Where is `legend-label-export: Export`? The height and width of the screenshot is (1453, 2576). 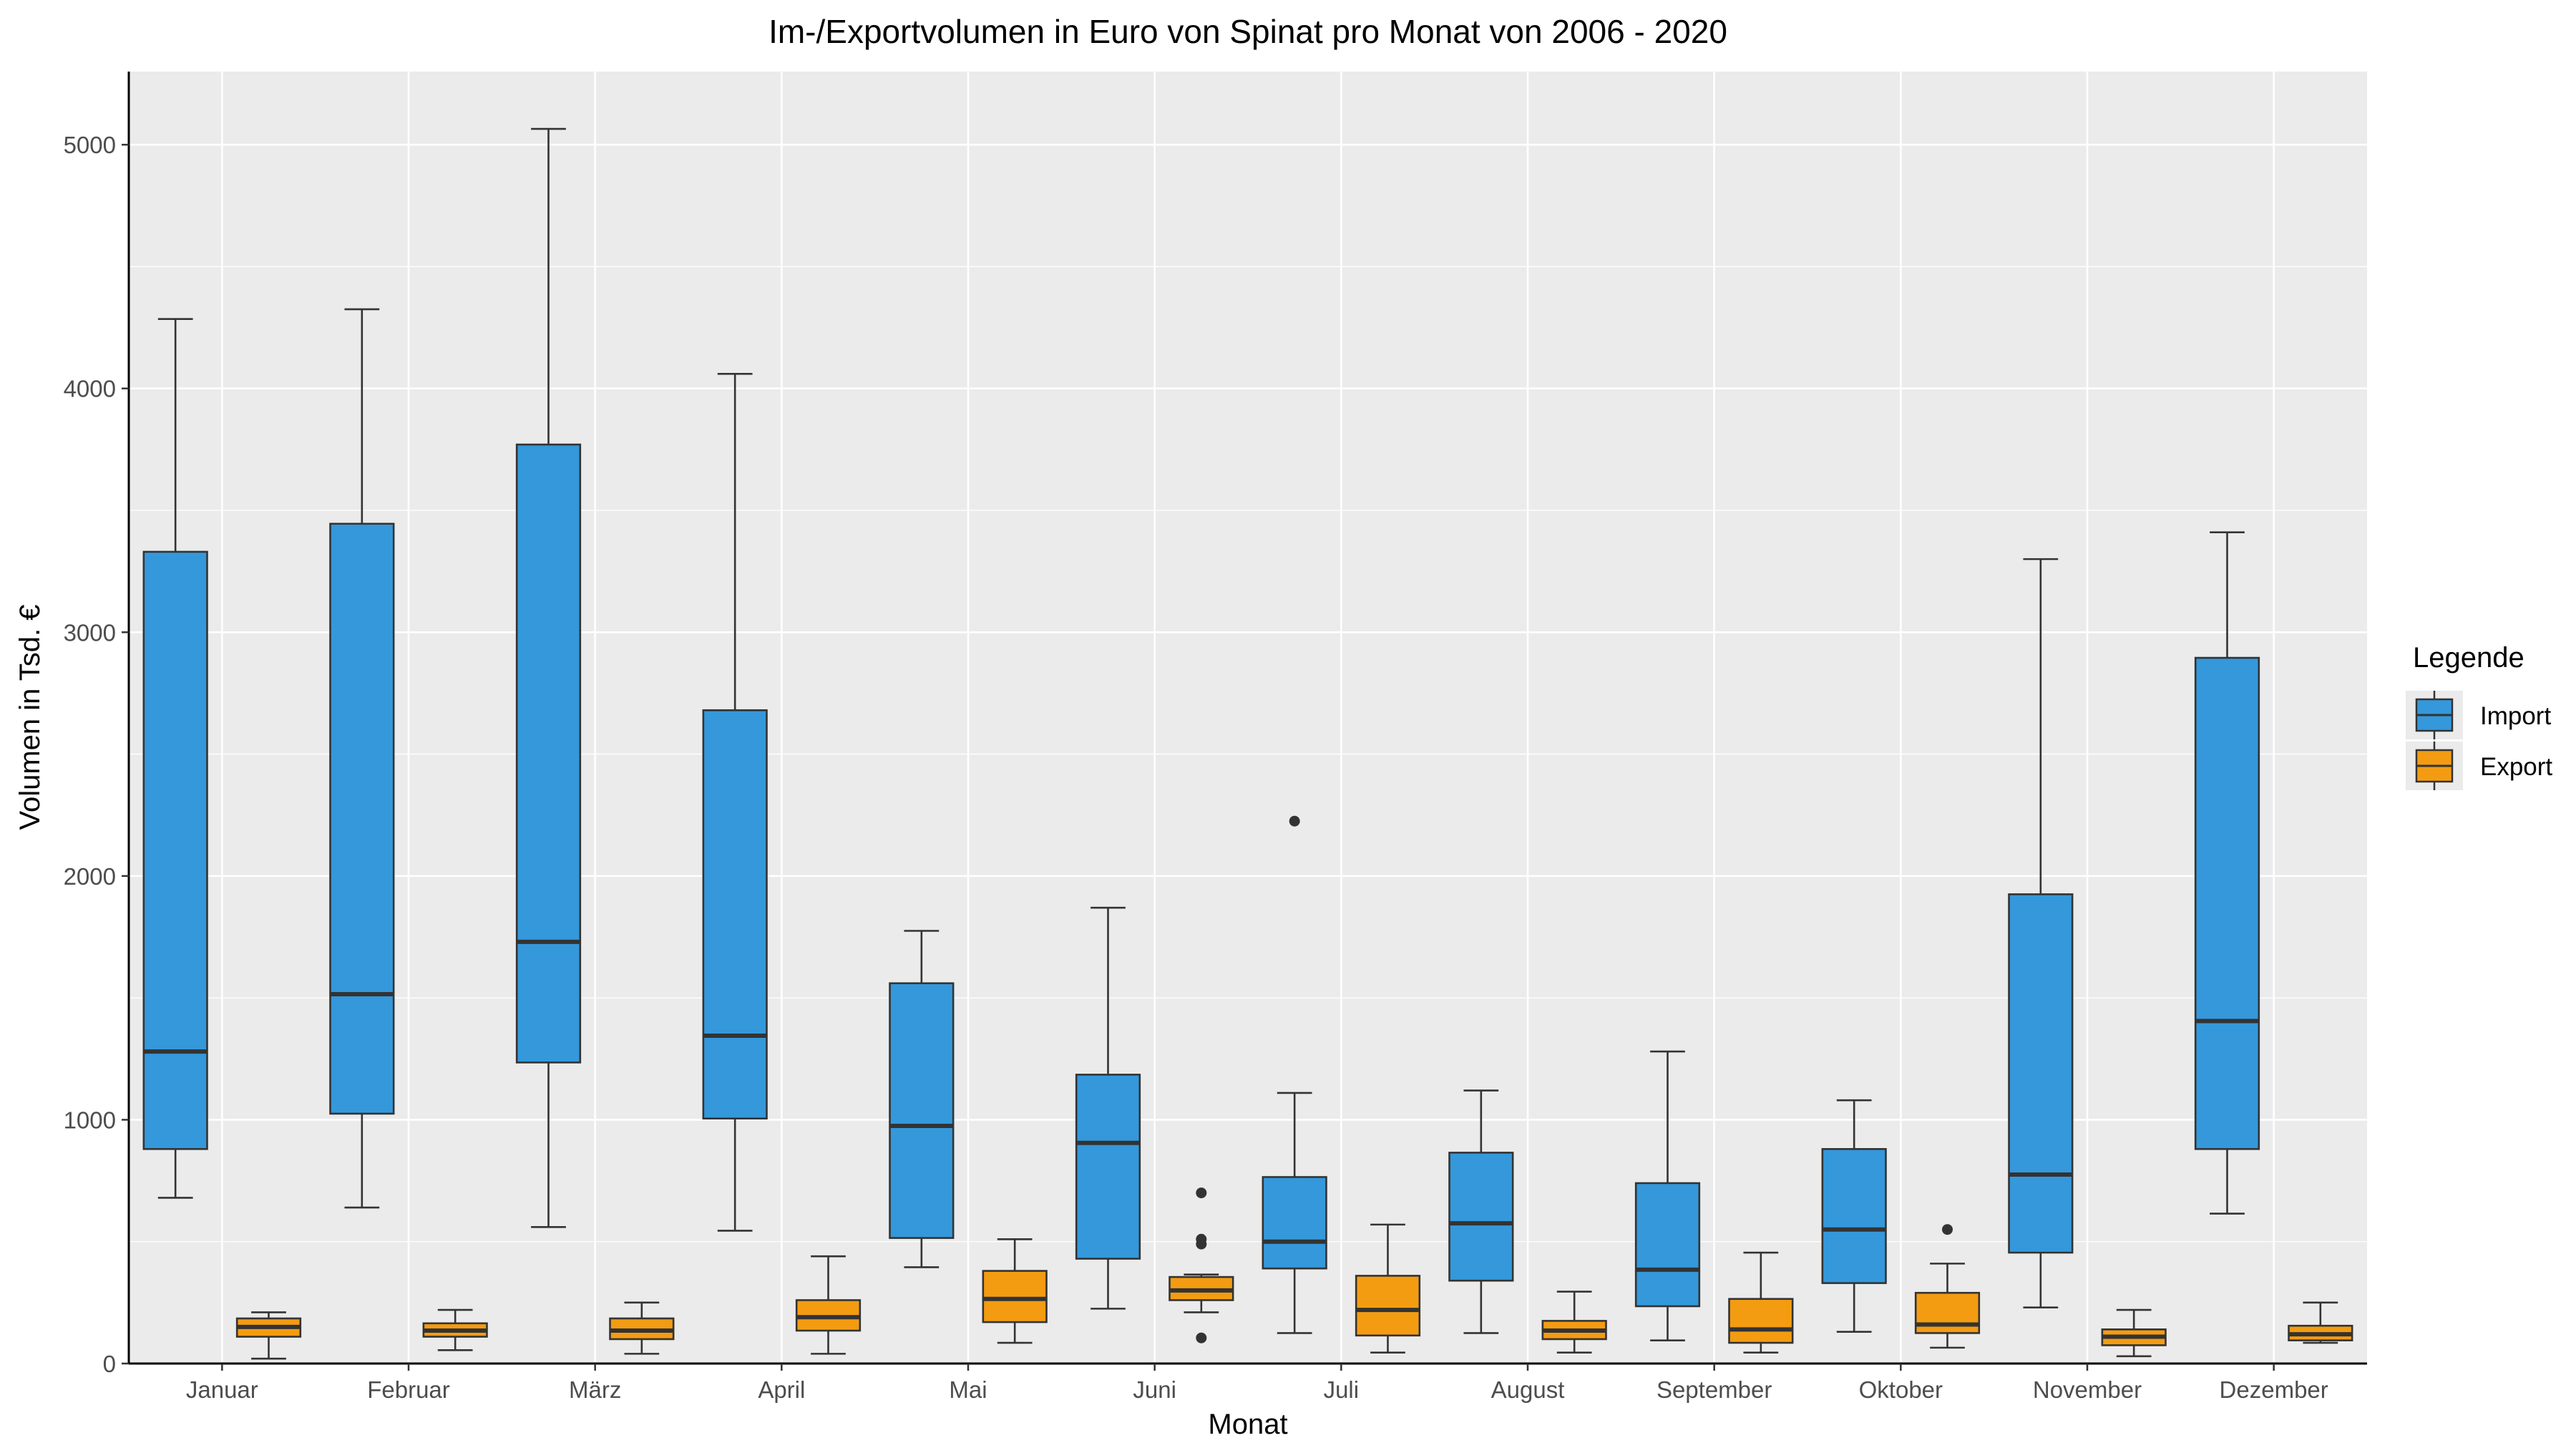
legend-label-export: Export is located at coordinates (2516, 767).